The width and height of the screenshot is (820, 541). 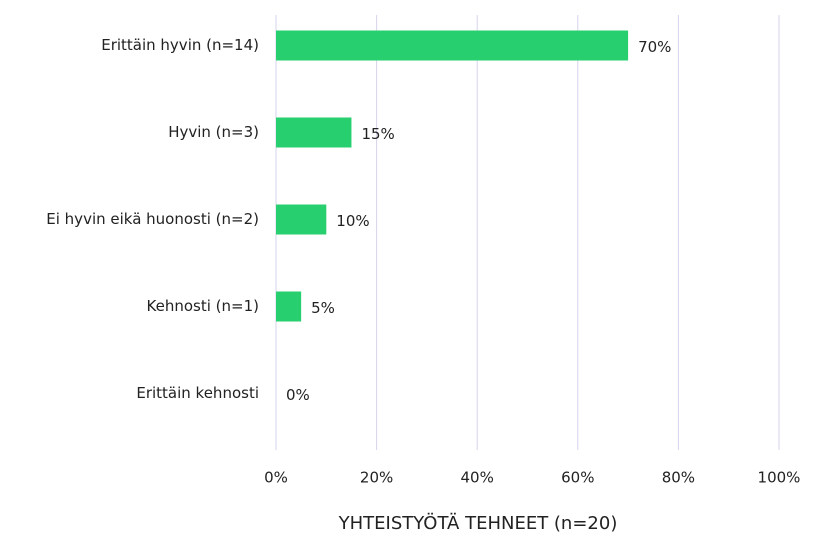 What do you see at coordinates (654, 47) in the screenshot?
I see `value-label: 70%` at bounding box center [654, 47].